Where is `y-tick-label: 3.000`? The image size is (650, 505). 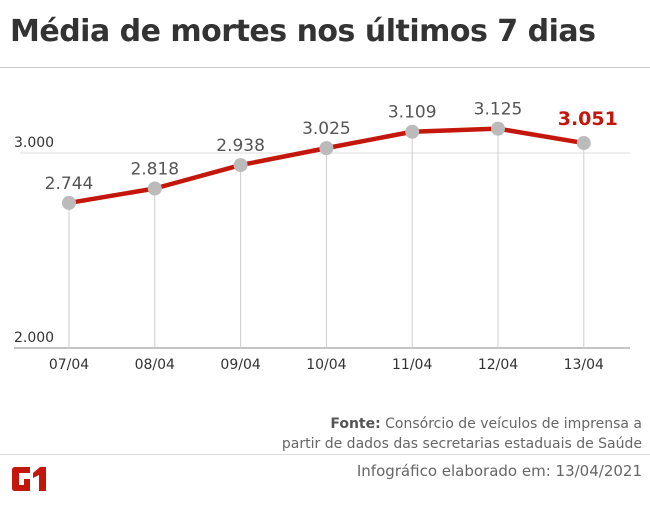 y-tick-label: 3.000 is located at coordinates (34, 143).